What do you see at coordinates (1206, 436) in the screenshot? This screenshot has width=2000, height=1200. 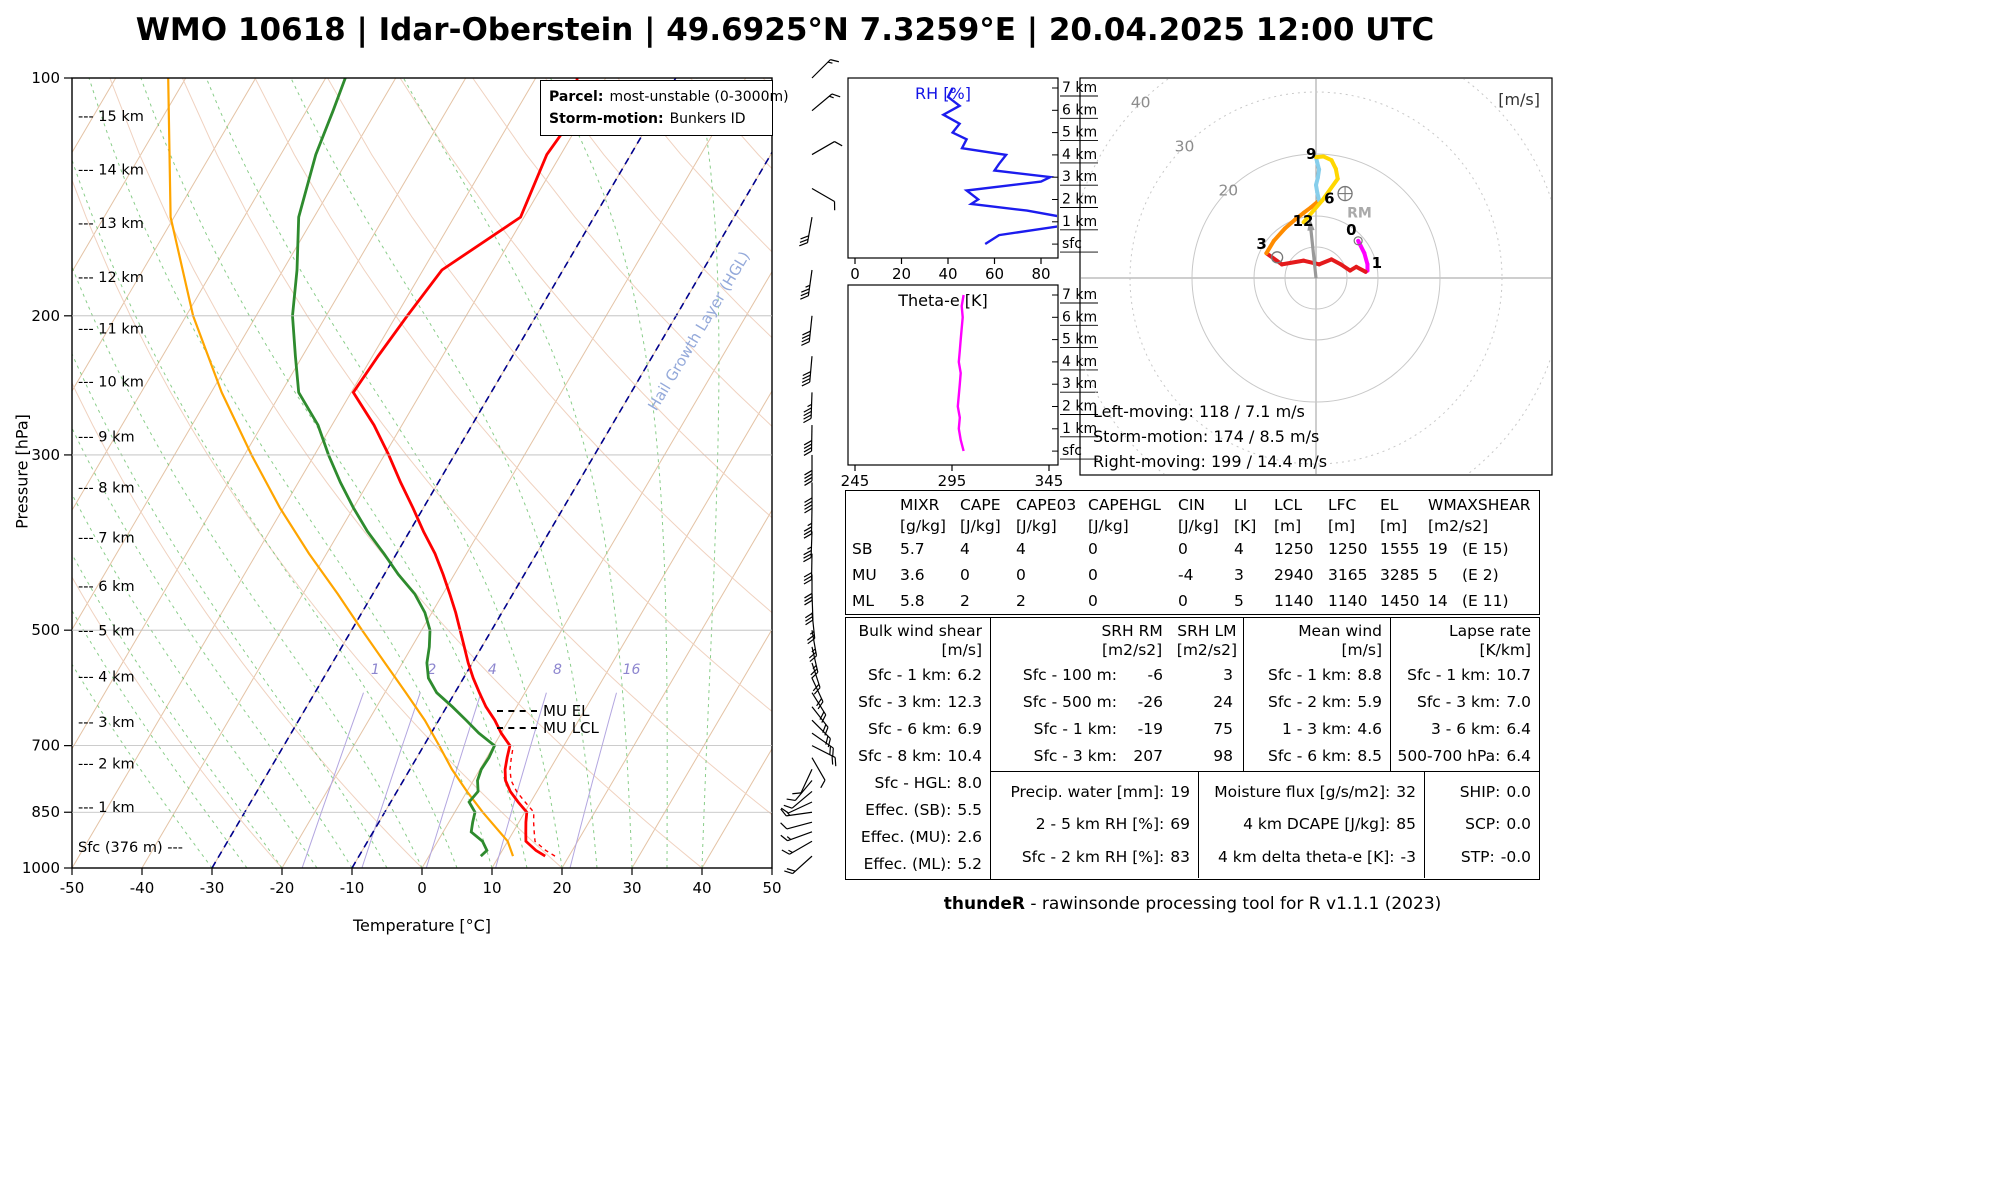 I see `storm-motion-text: Storm-motion: 174 / 8.5 m/s` at bounding box center [1206, 436].